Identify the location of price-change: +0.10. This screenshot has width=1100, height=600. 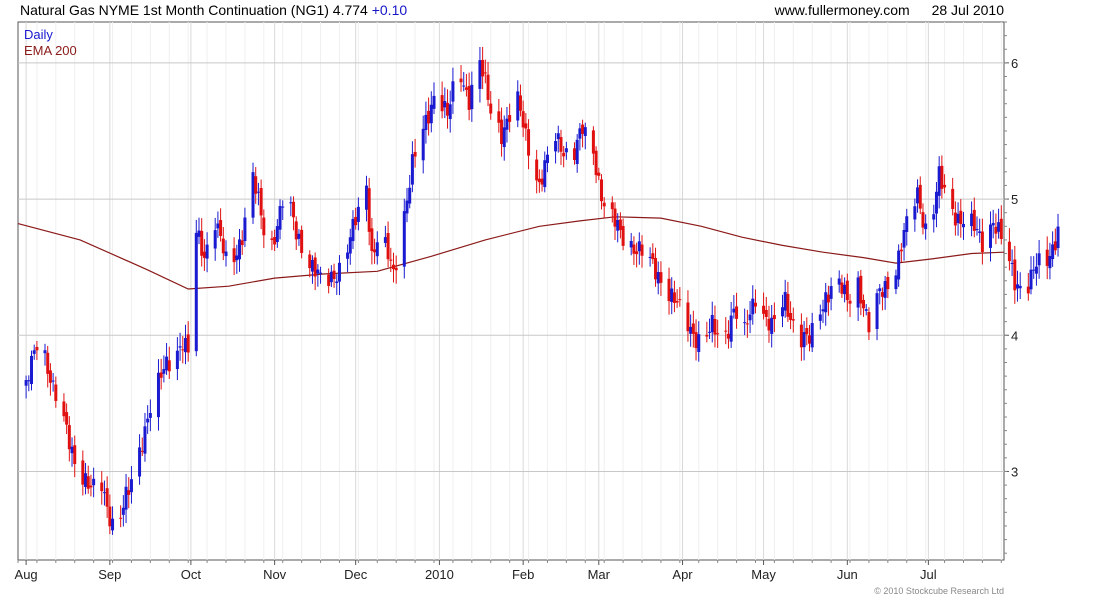
(389, 10).